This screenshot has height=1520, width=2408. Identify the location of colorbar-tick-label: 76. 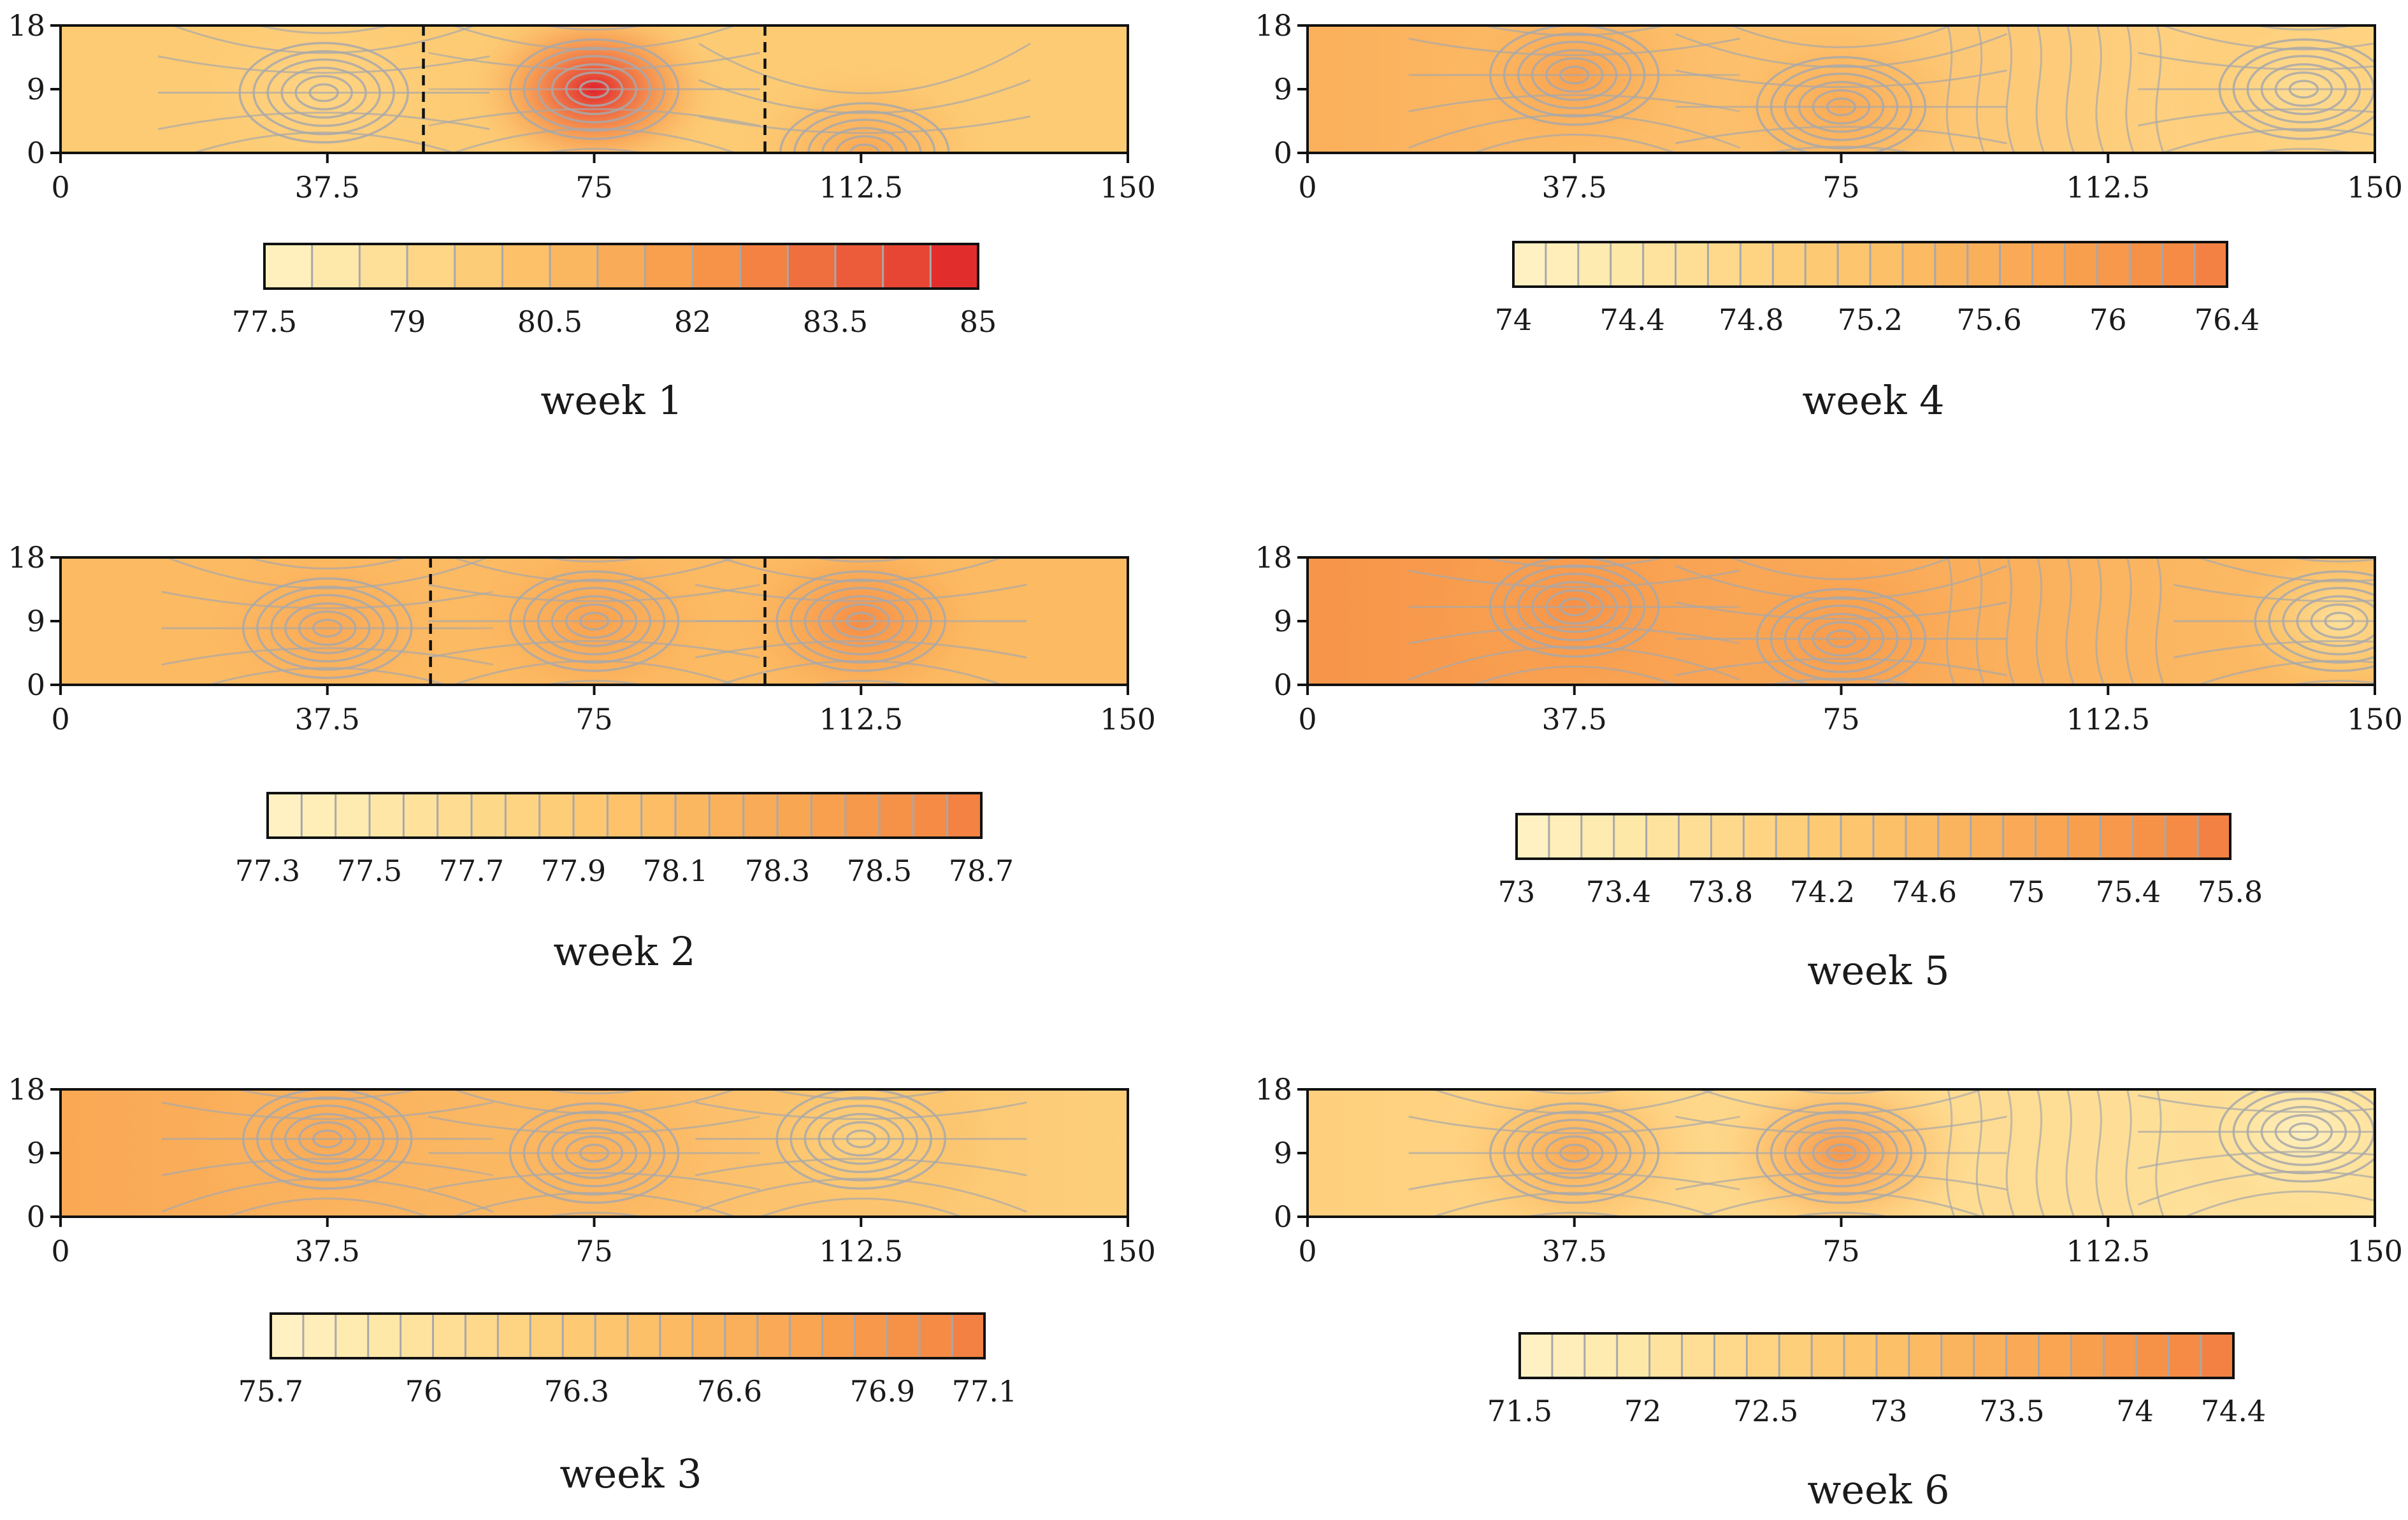
(424, 1391).